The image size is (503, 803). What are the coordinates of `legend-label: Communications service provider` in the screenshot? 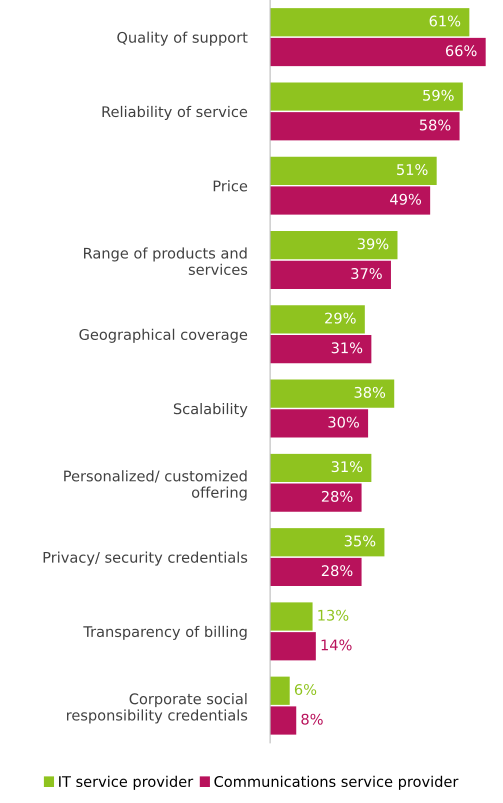 It's located at (336, 783).